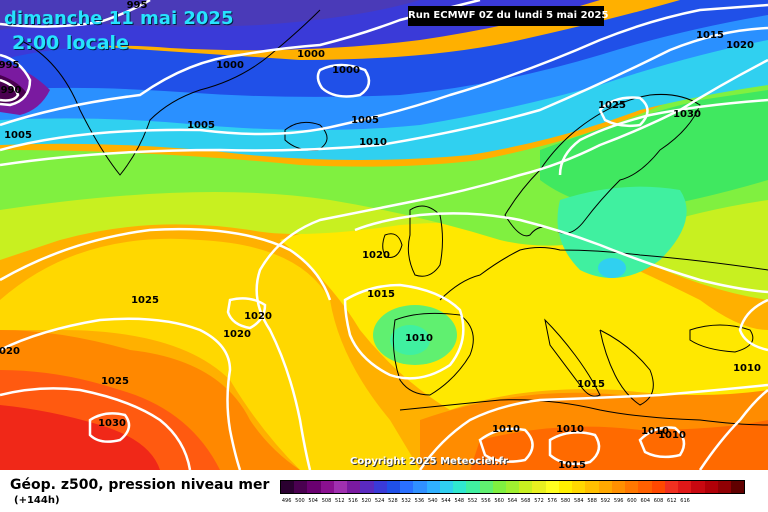 The width and height of the screenshot is (768, 512). I want to click on forecast-date-title: dimanche 11 mai 2025, so click(119, 18).